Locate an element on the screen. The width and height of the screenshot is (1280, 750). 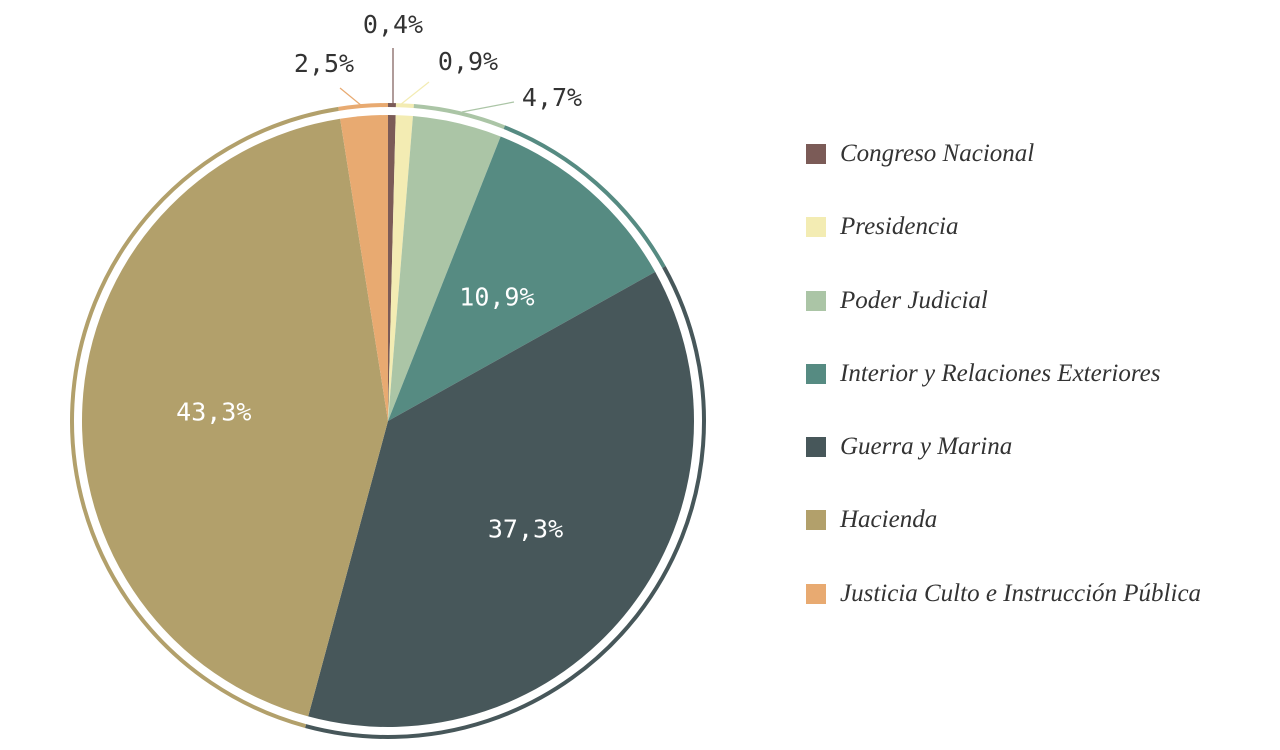
ring-arc-interior-y-relaciones-exteriores is located at coordinates (584, 197).